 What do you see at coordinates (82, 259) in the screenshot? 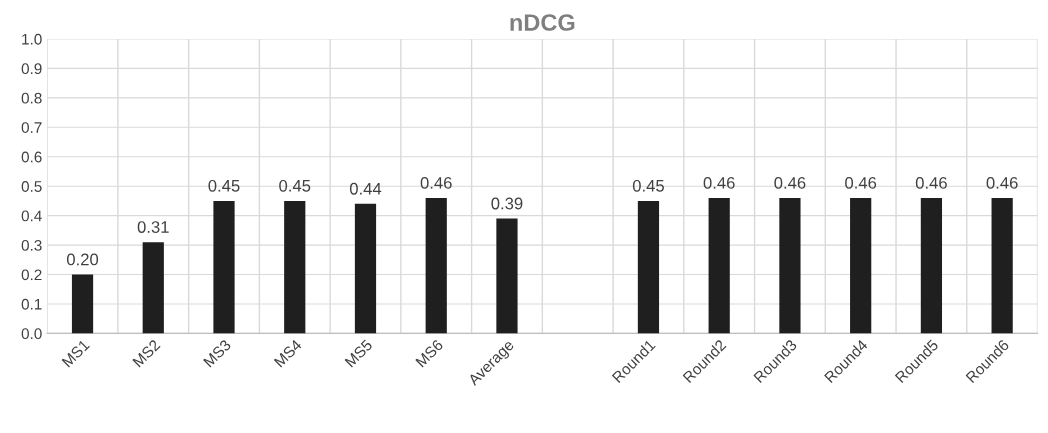
I see `data-label: 0.20` at bounding box center [82, 259].